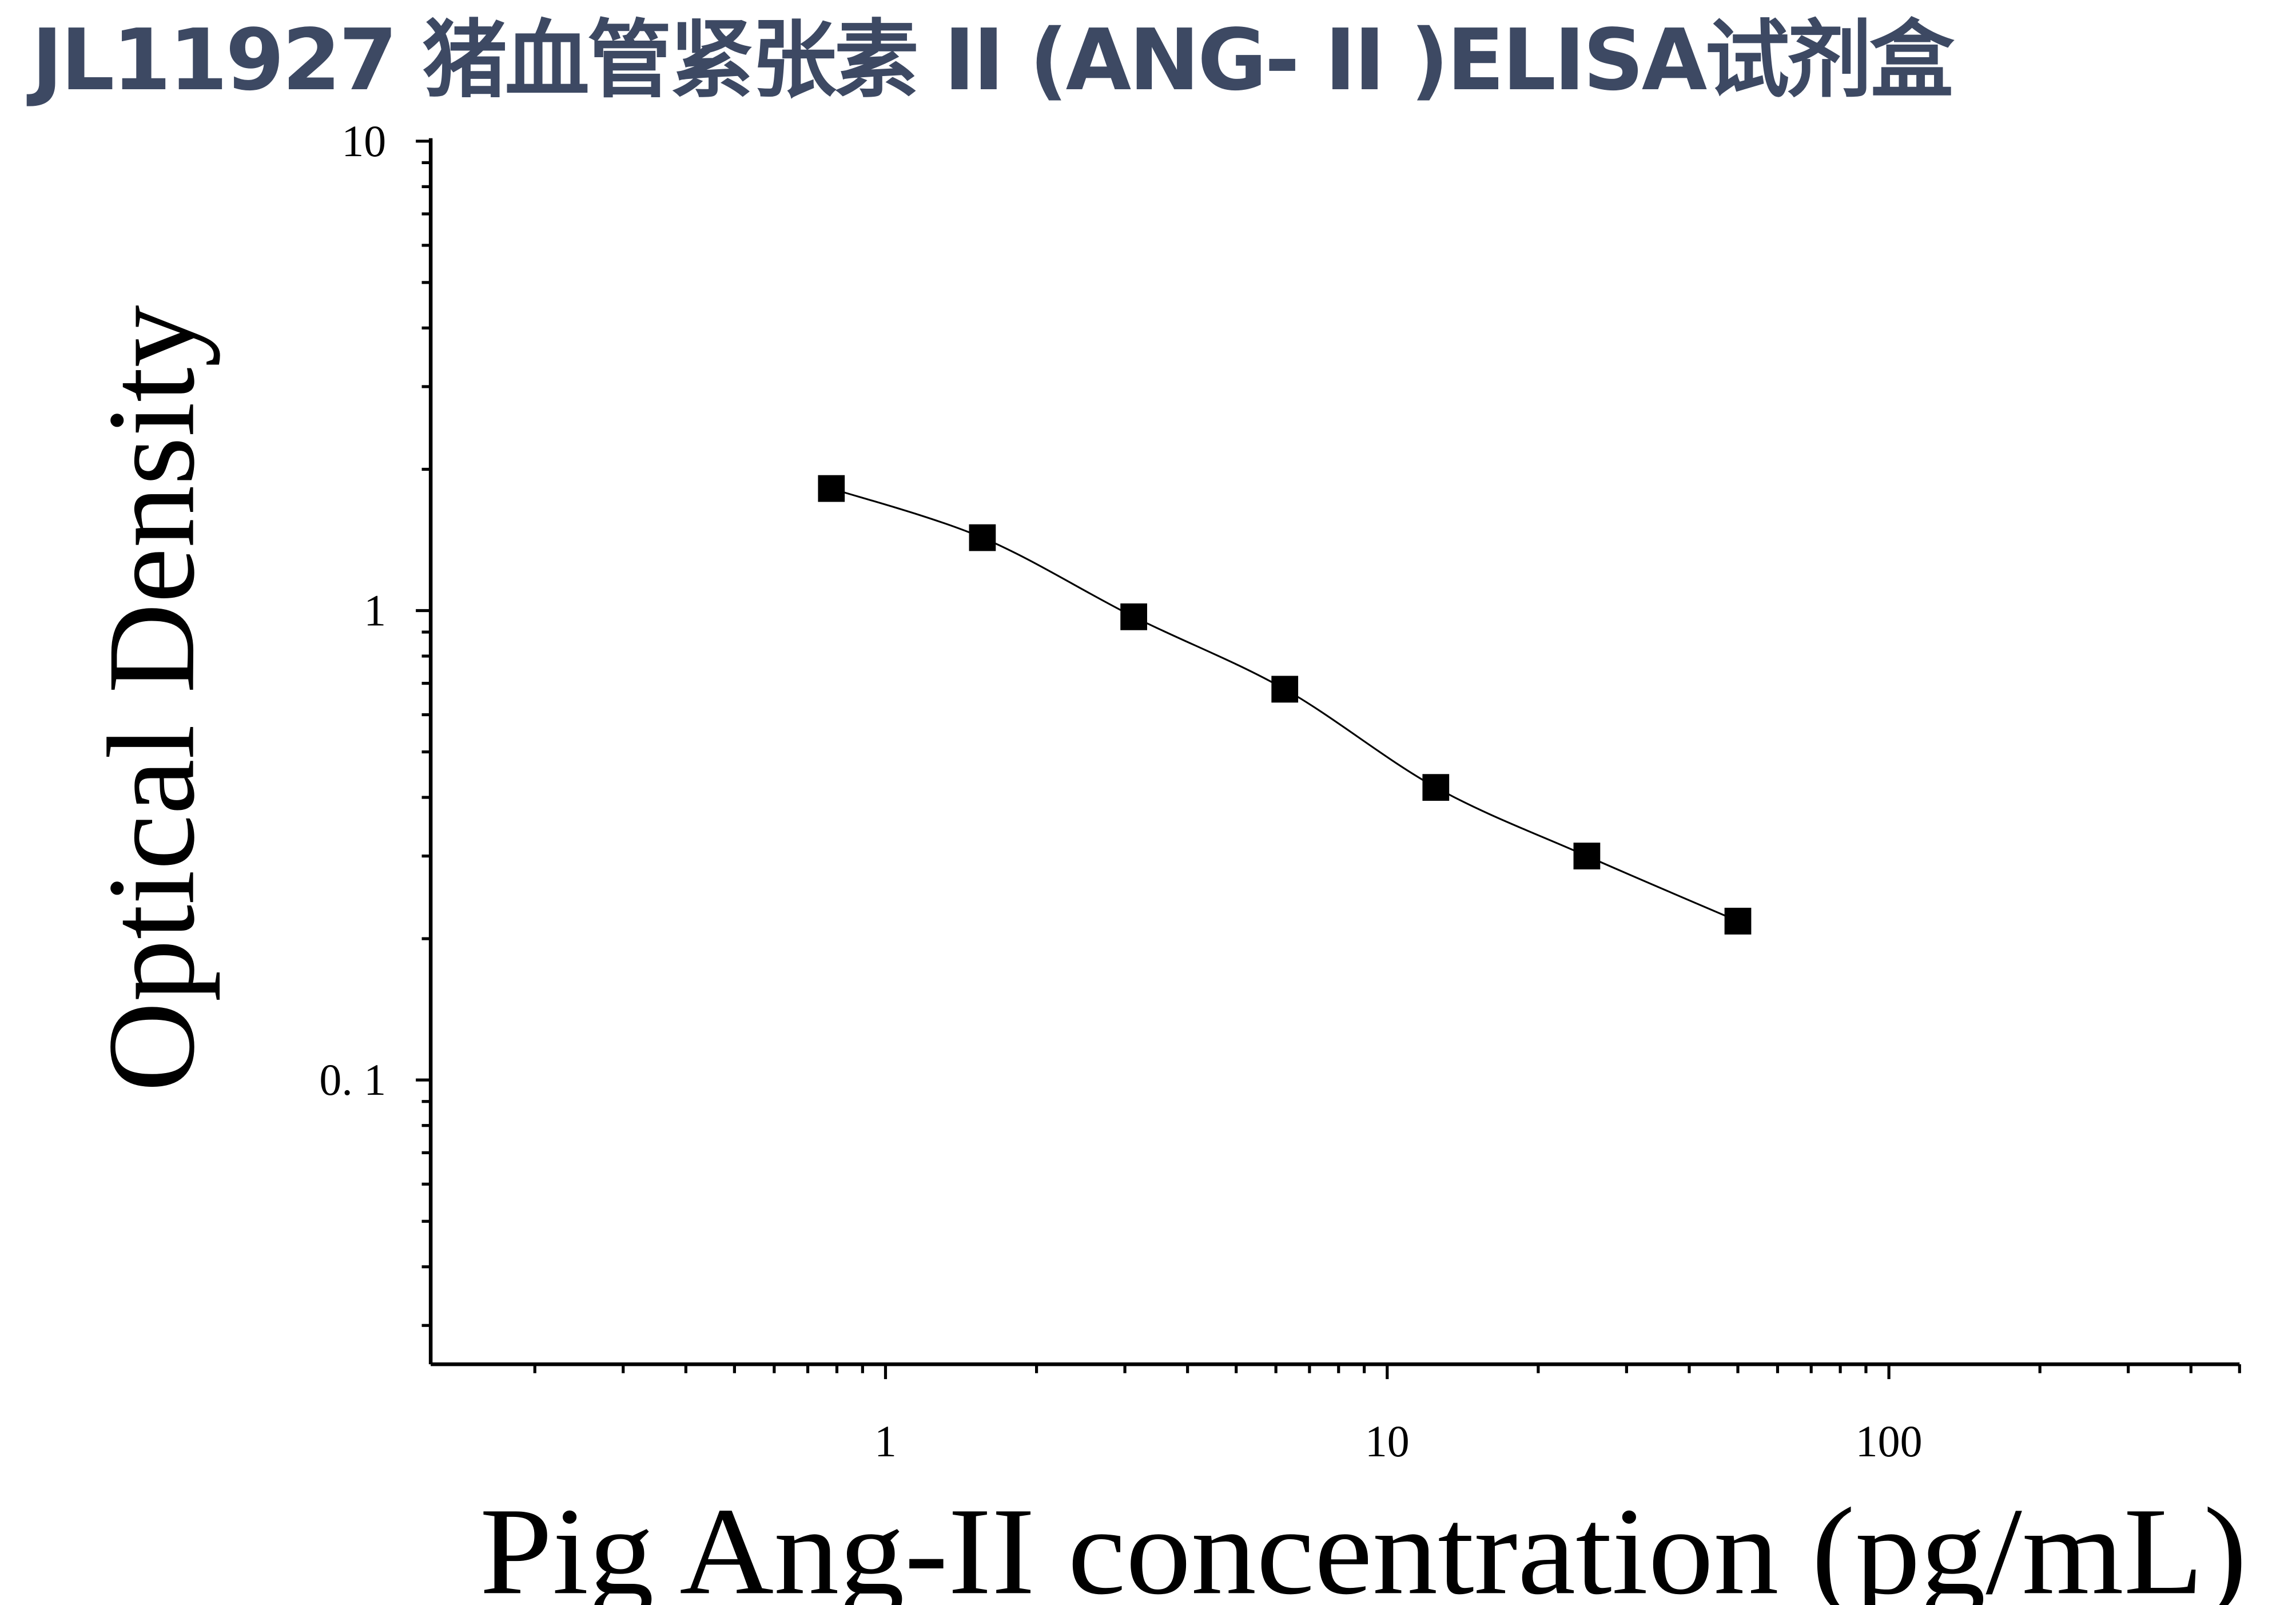 Image resolution: width=2296 pixels, height=1605 pixels. Describe the element at coordinates (1387, 1441) in the screenshot. I see `x-tick-label: 10` at that location.